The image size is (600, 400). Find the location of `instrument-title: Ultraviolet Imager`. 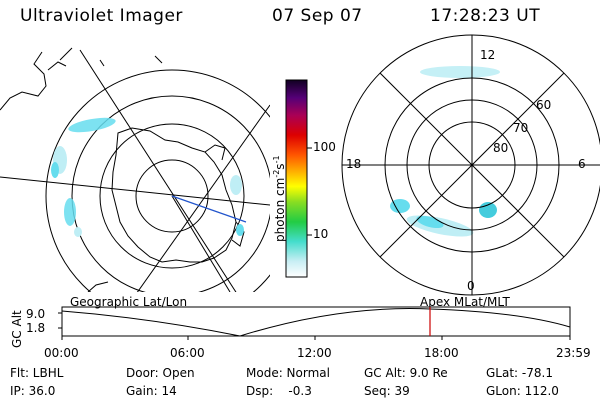

instrument-title: Ultraviolet Imager is located at coordinates (101, 16).